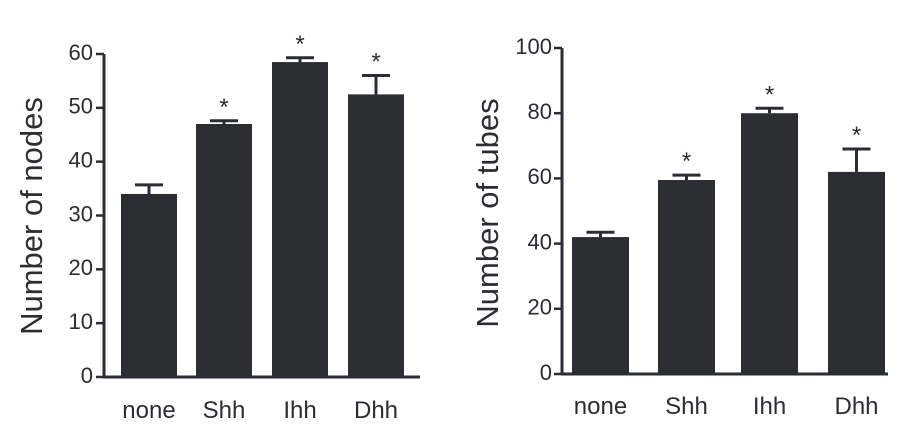 The width and height of the screenshot is (909, 435). Describe the element at coordinates (31, 216) in the screenshot. I see `y-axis-title: Number of nodes` at that location.